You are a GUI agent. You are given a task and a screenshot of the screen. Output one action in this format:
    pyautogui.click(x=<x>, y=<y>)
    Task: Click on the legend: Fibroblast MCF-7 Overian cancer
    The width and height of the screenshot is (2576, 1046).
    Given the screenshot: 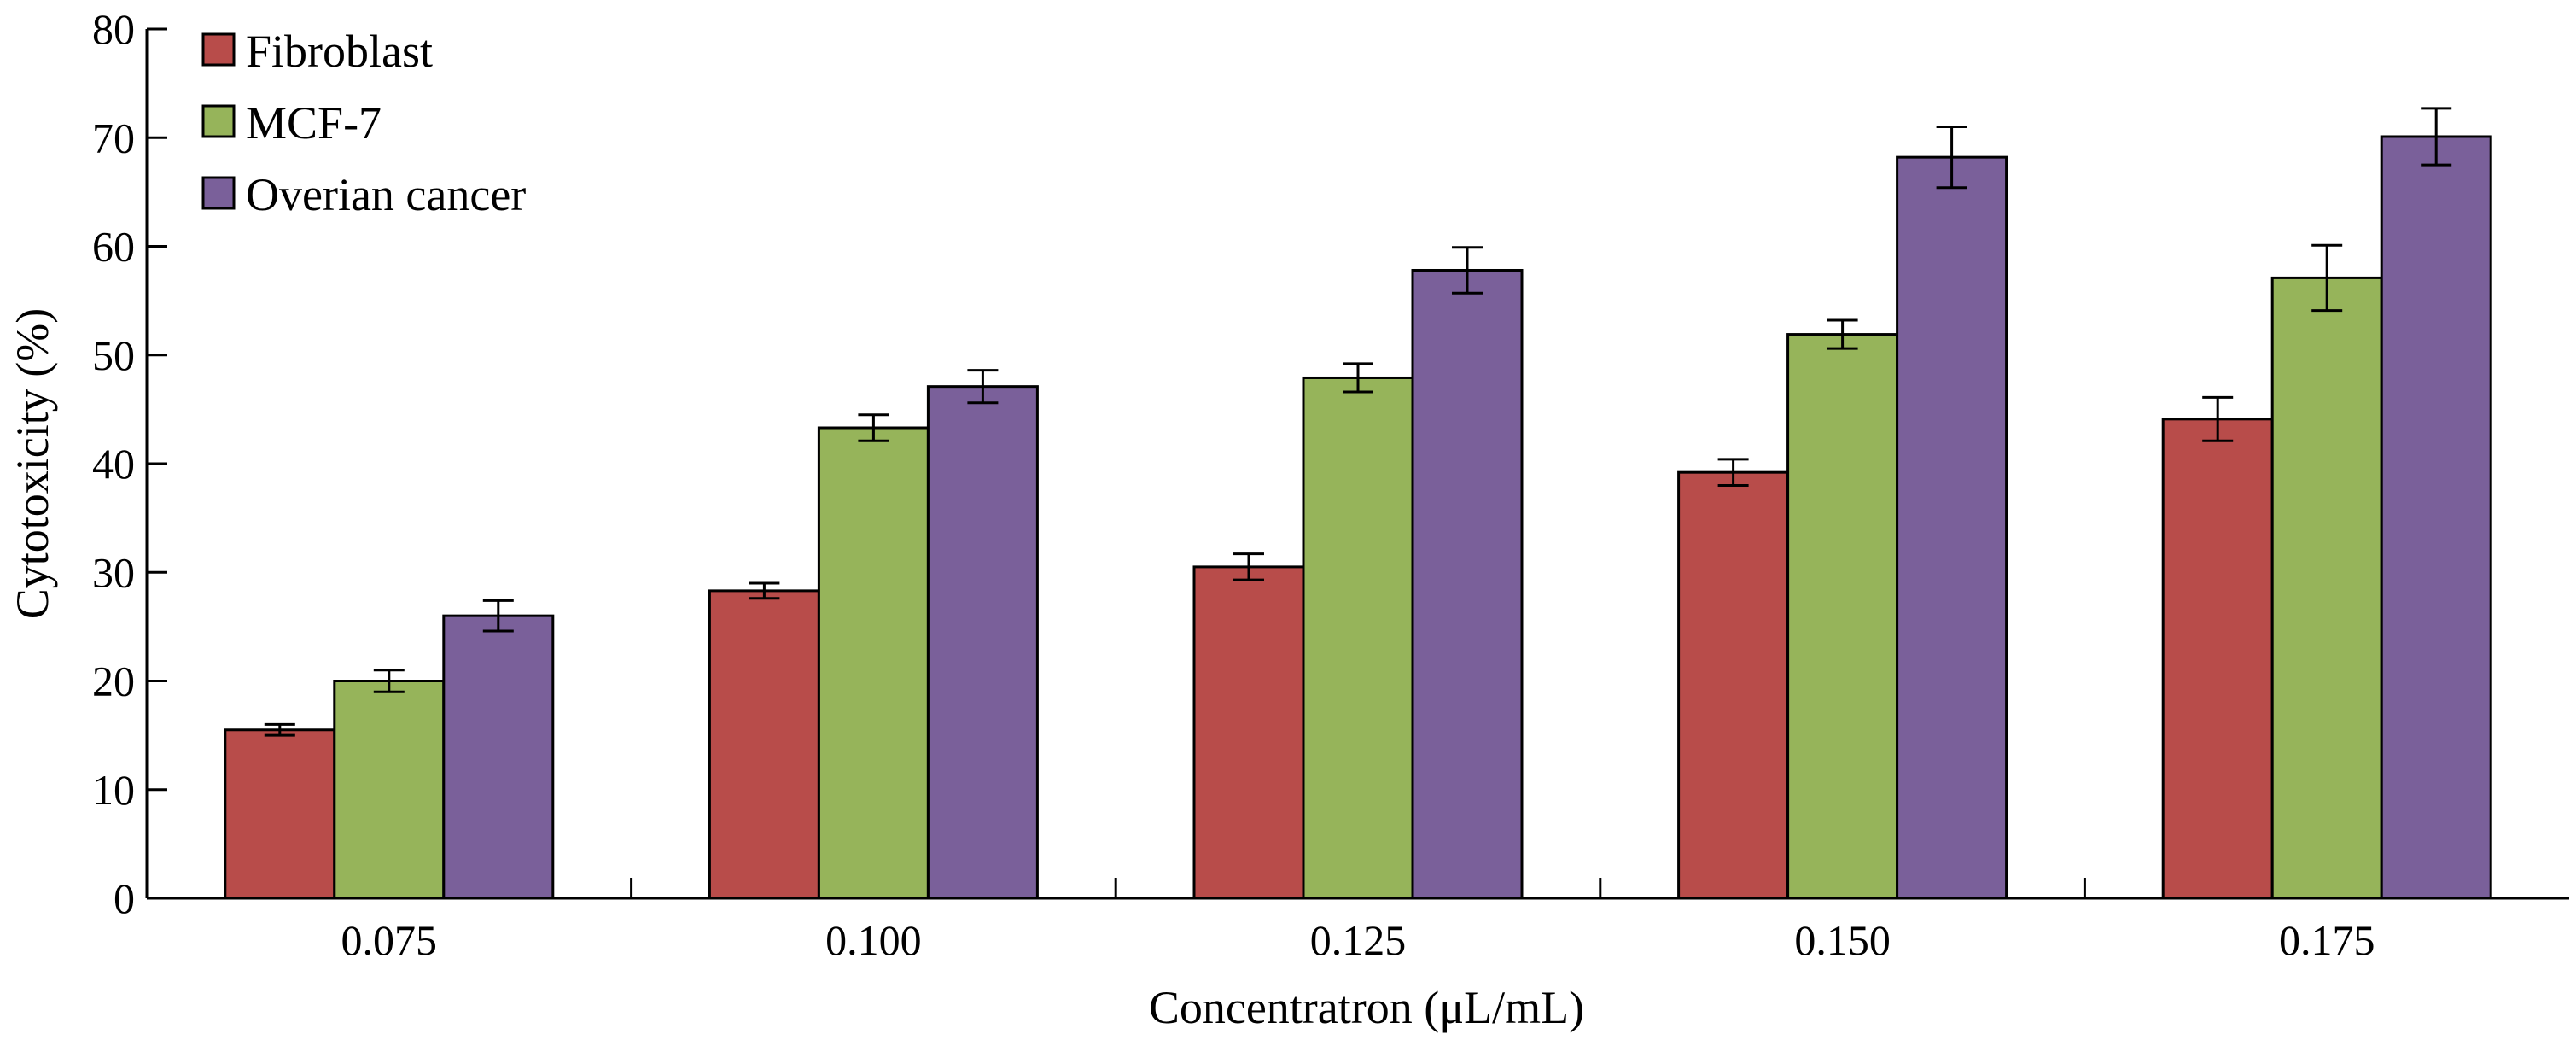 What is the action you would take?
    pyautogui.click(x=363, y=123)
    